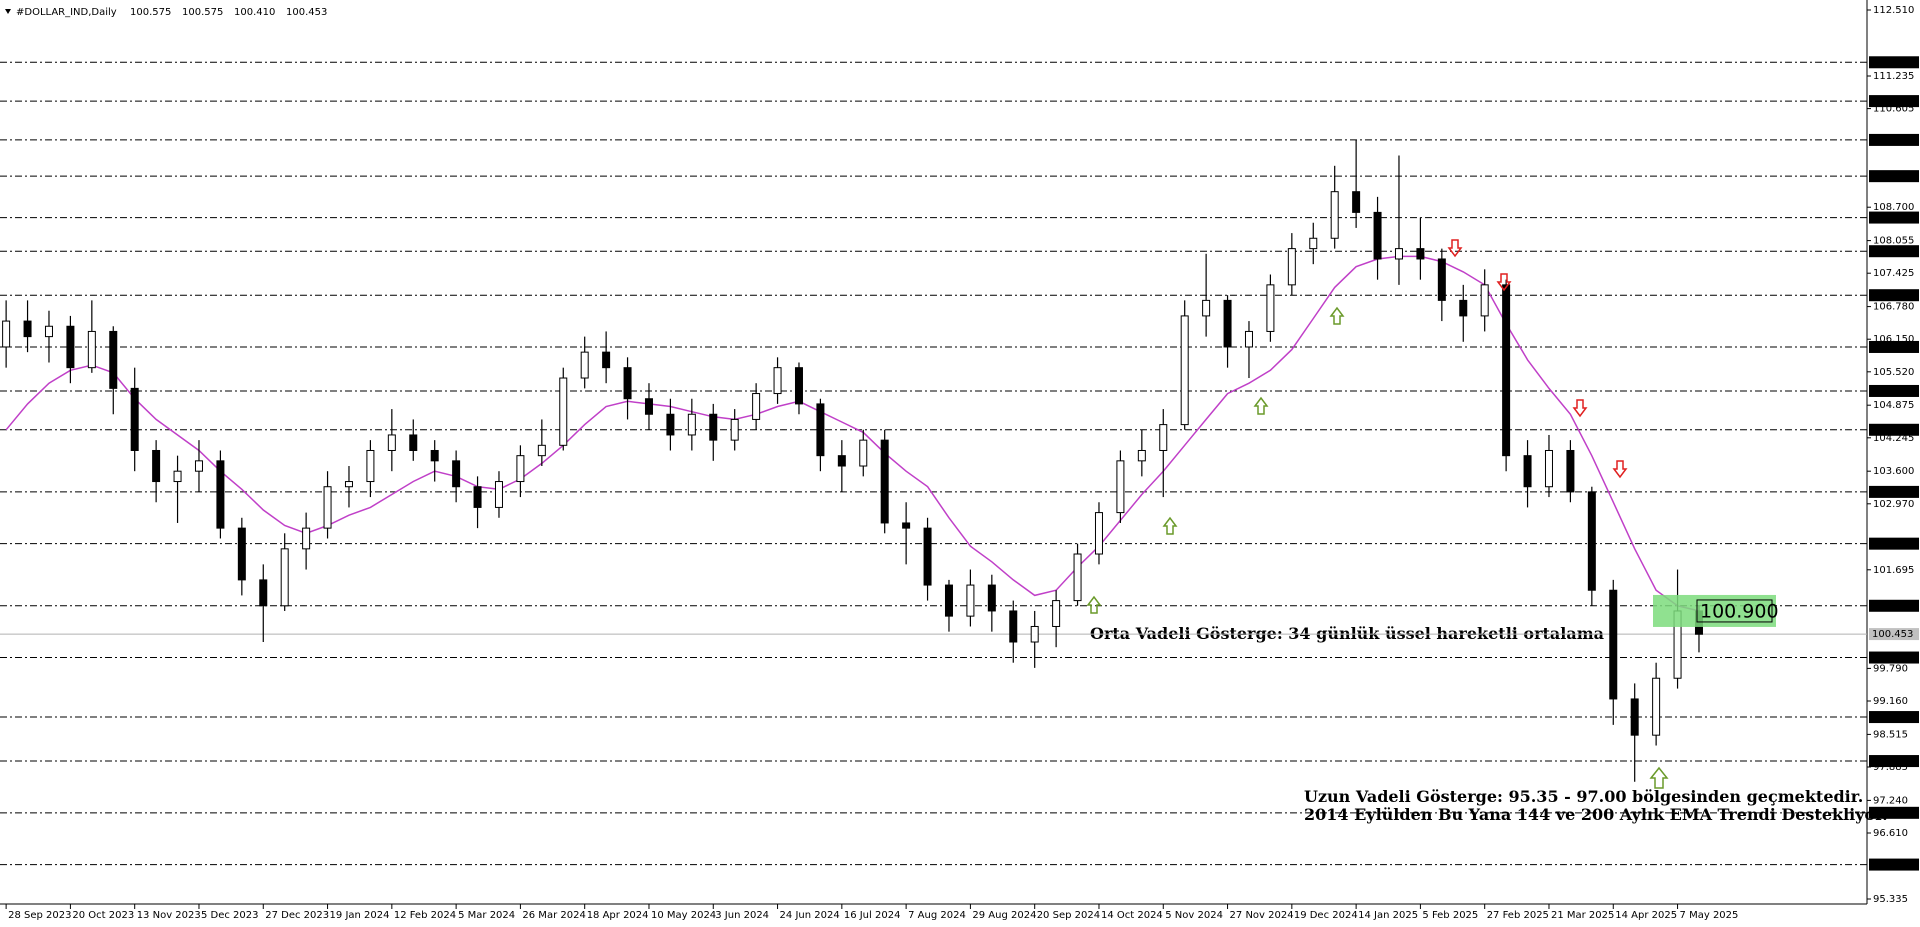  Describe the element at coordinates (810, 915) in the screenshot. I see `x-tick-label: 24 Jun 2024` at that location.